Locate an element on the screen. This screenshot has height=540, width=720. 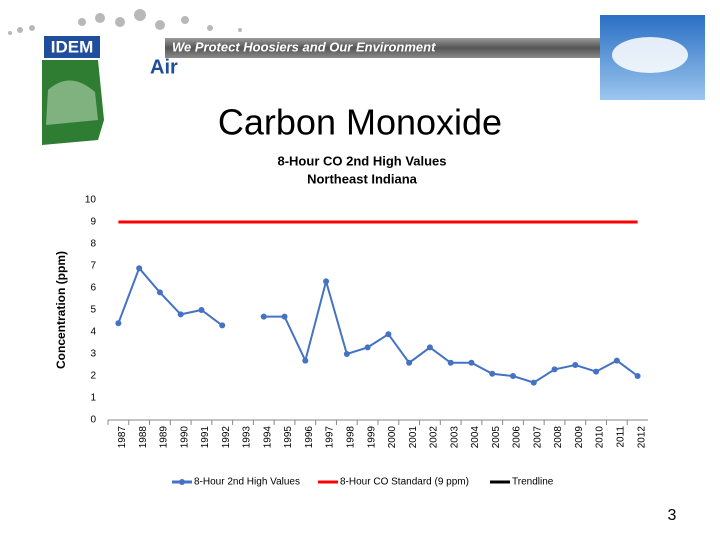
x-tick-label: 2007 is located at coordinates (537, 437).